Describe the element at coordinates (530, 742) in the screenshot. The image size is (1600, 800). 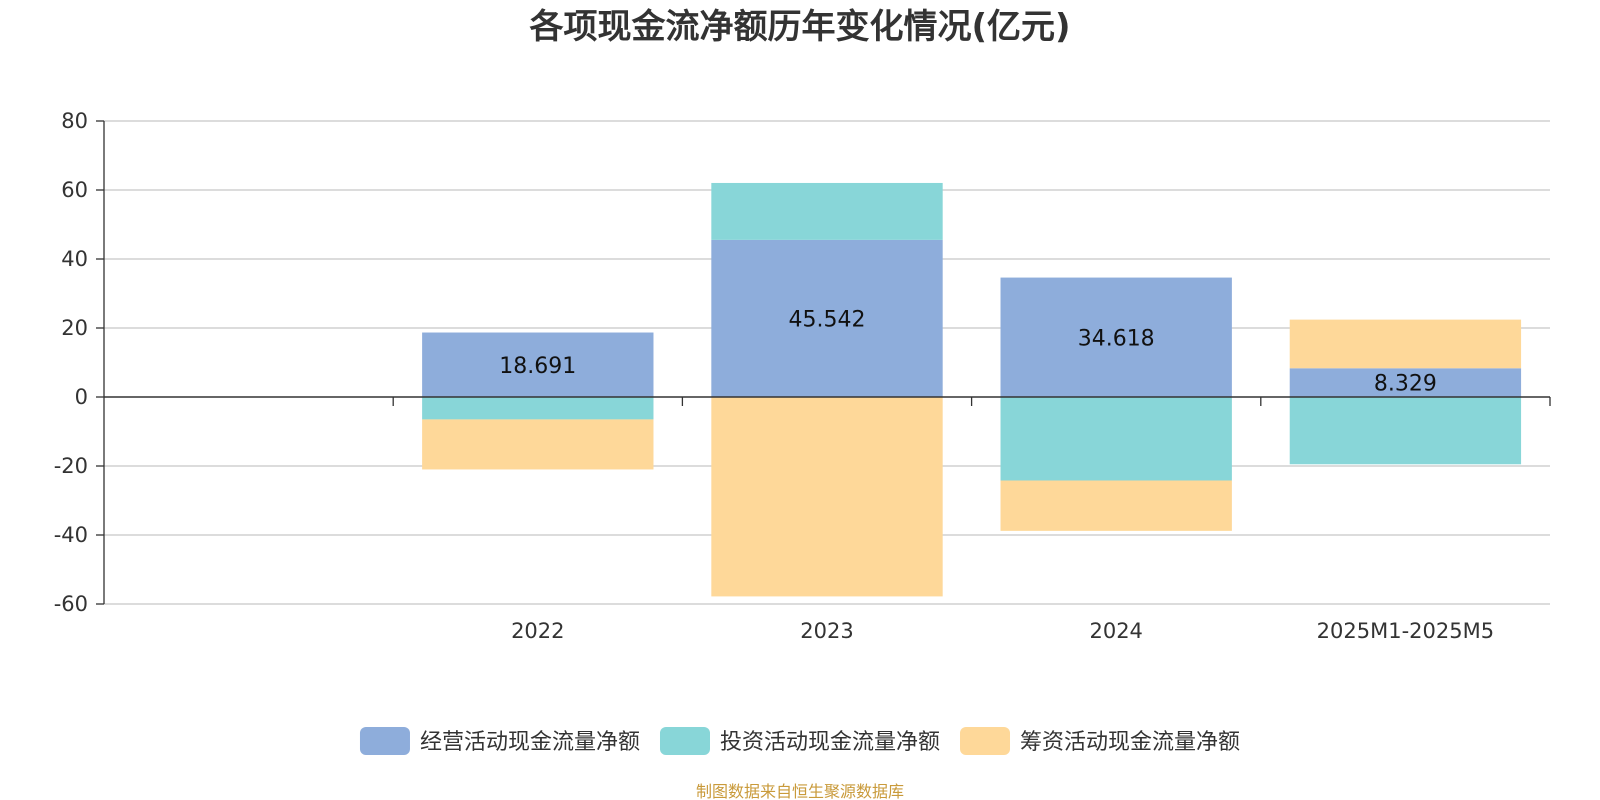
I see `legend-label: 经营活动现金流量净额` at that location.